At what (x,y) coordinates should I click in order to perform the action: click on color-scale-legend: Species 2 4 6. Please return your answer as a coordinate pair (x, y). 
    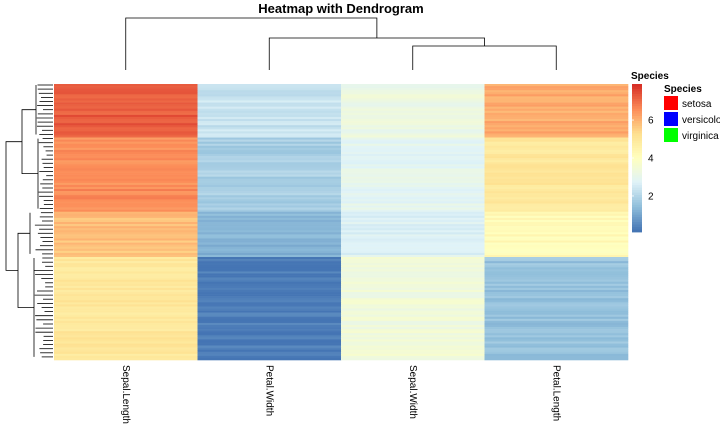
    Looking at the image, I should click on (650, 152).